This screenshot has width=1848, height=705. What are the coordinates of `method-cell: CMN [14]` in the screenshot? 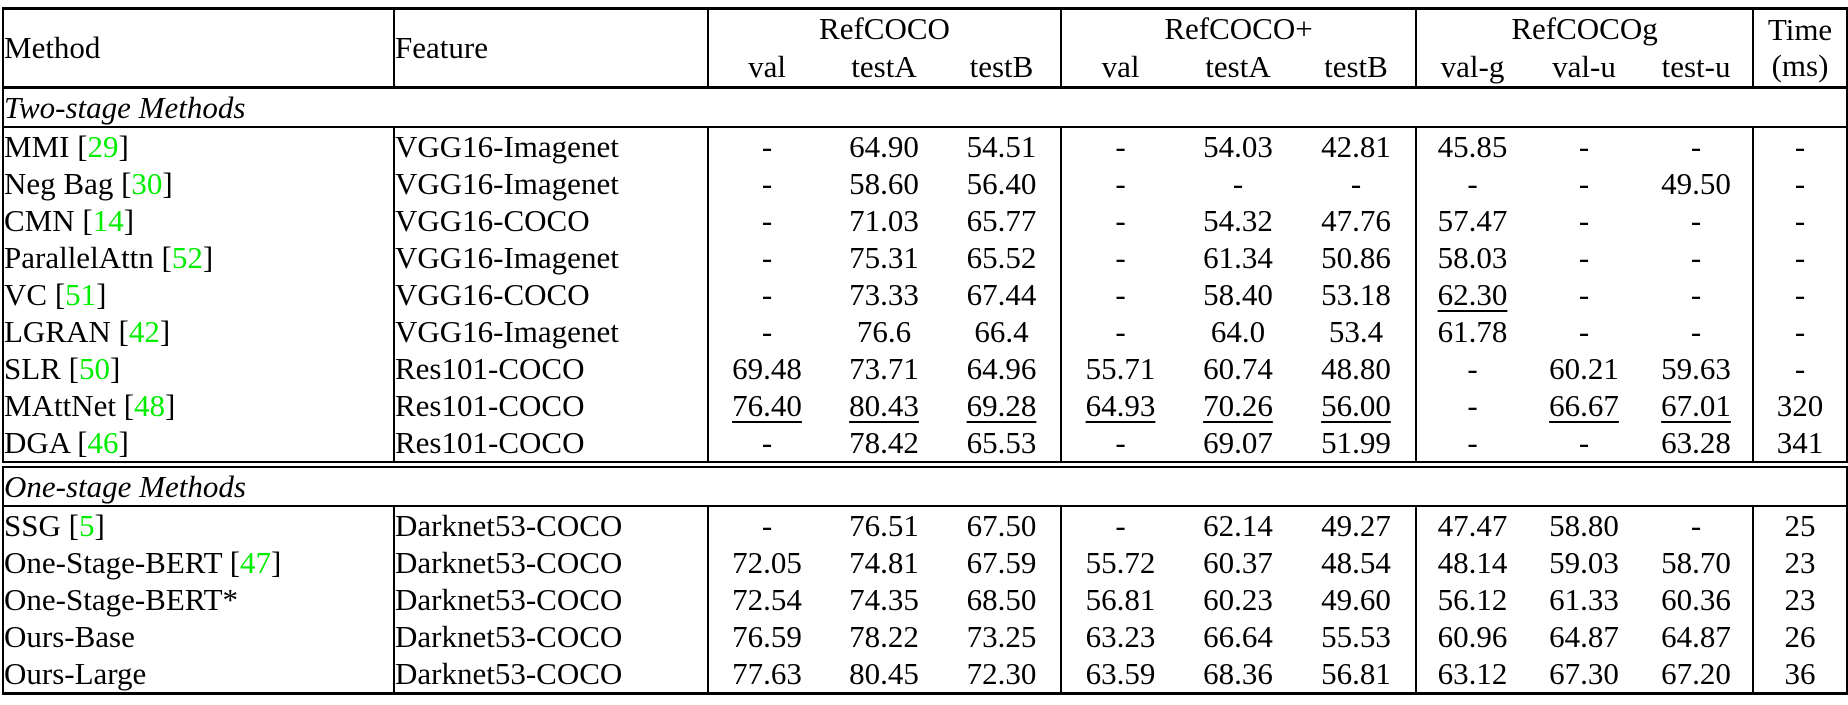 It's located at (69, 220).